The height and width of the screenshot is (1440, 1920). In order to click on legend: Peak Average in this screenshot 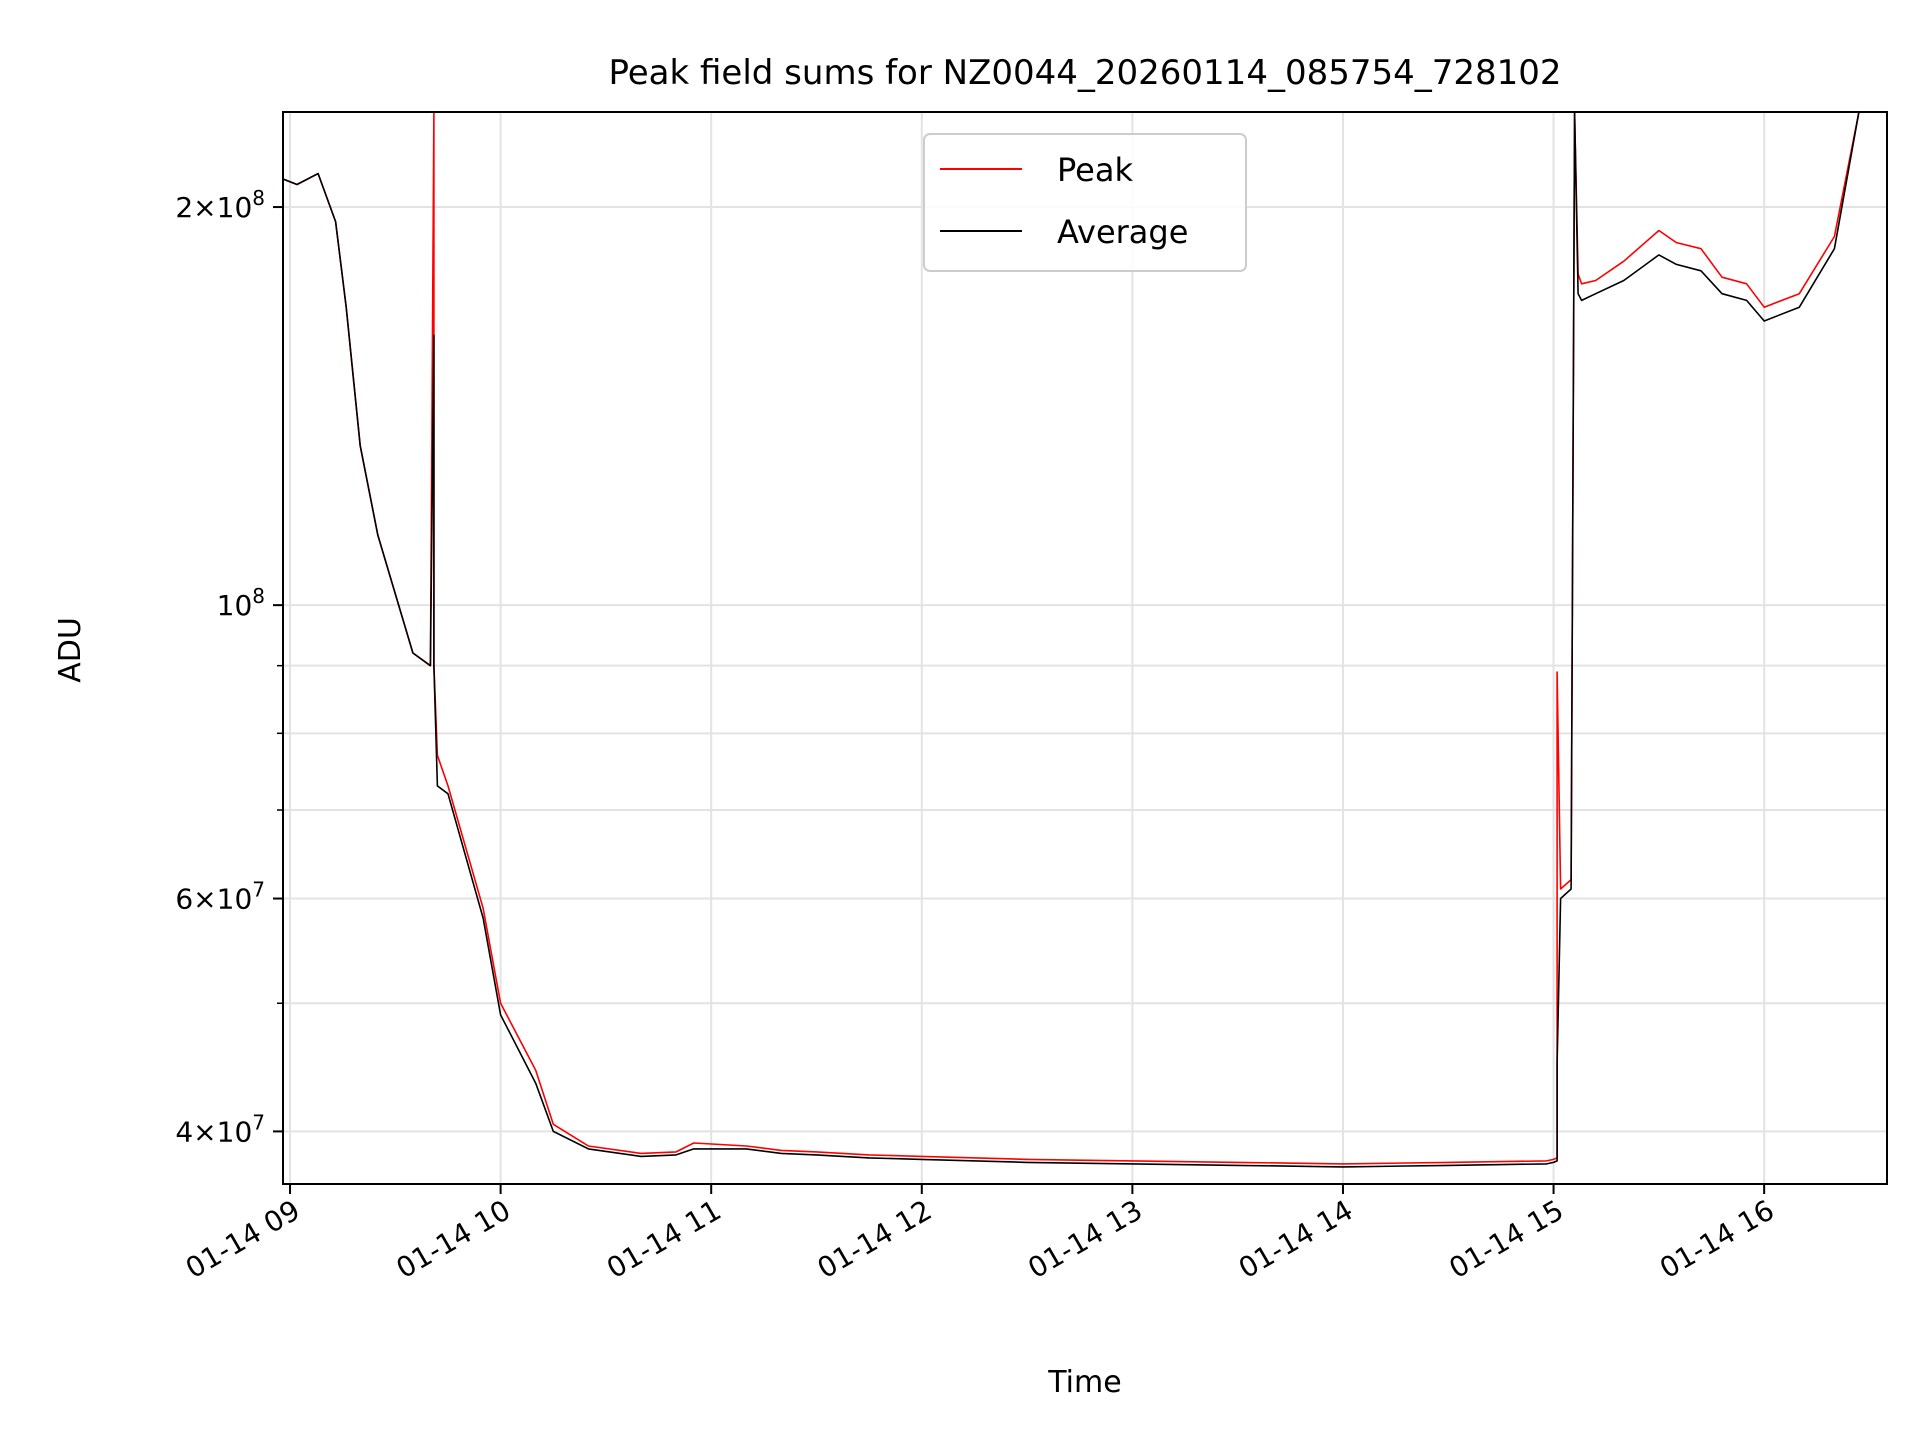, I will do `click(1085, 202)`.